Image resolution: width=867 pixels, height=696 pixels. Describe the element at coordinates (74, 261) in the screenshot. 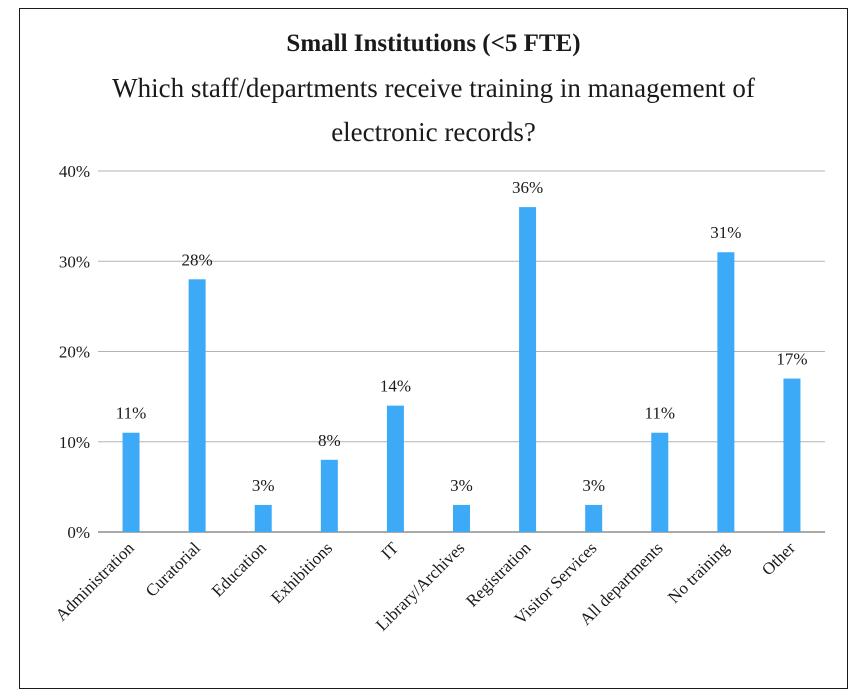

I see `y-tick-label: 30%` at that location.